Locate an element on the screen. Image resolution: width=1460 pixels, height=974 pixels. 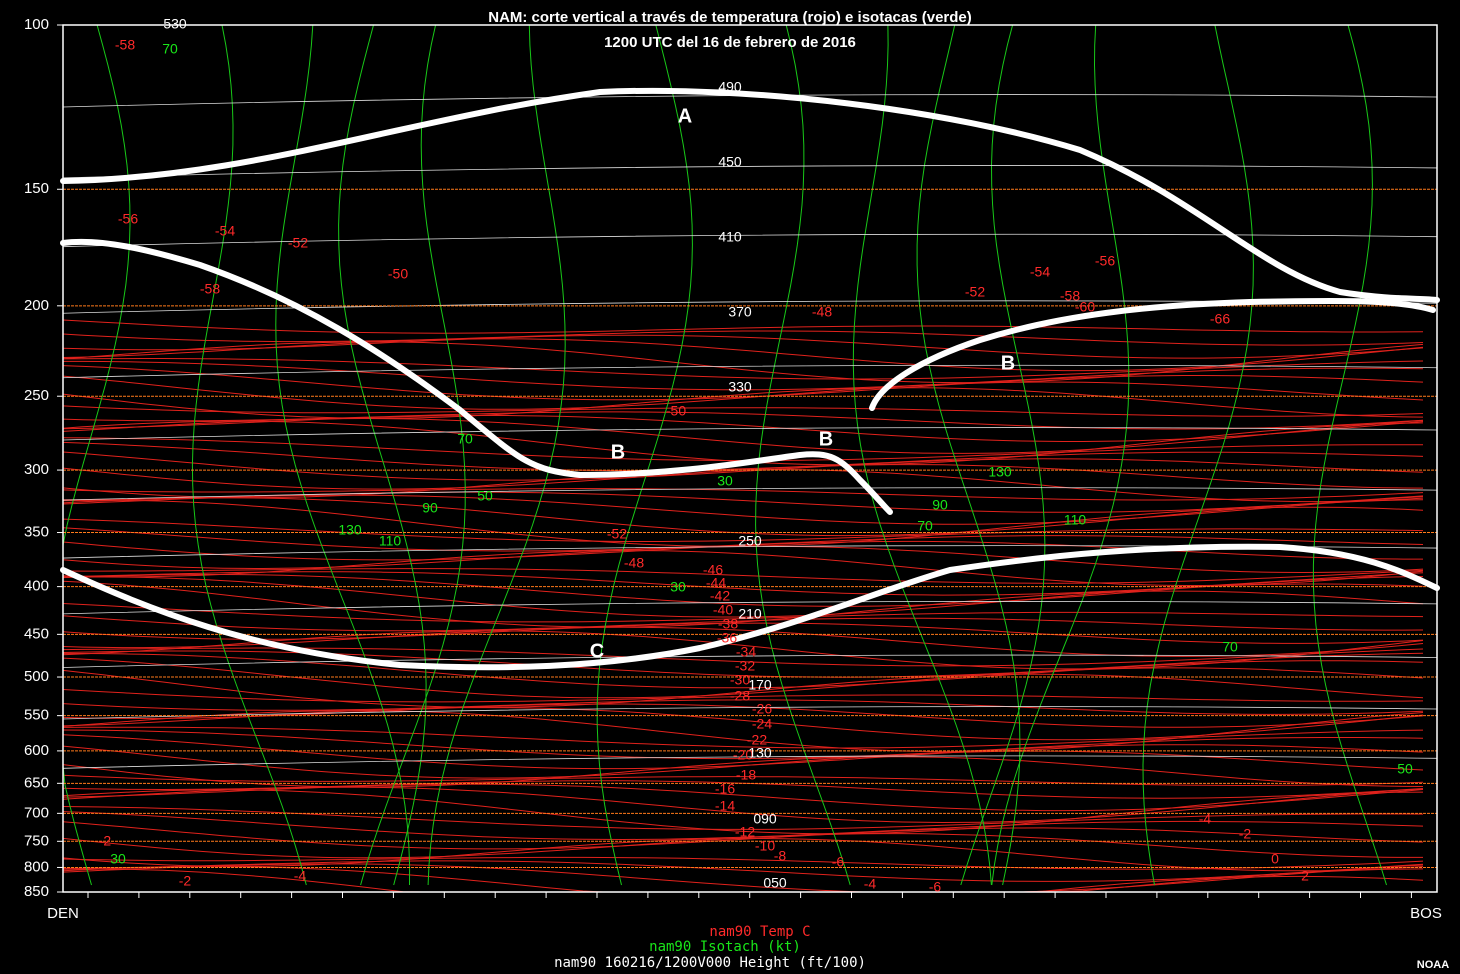
temp-label: -50 is located at coordinates (398, 274).